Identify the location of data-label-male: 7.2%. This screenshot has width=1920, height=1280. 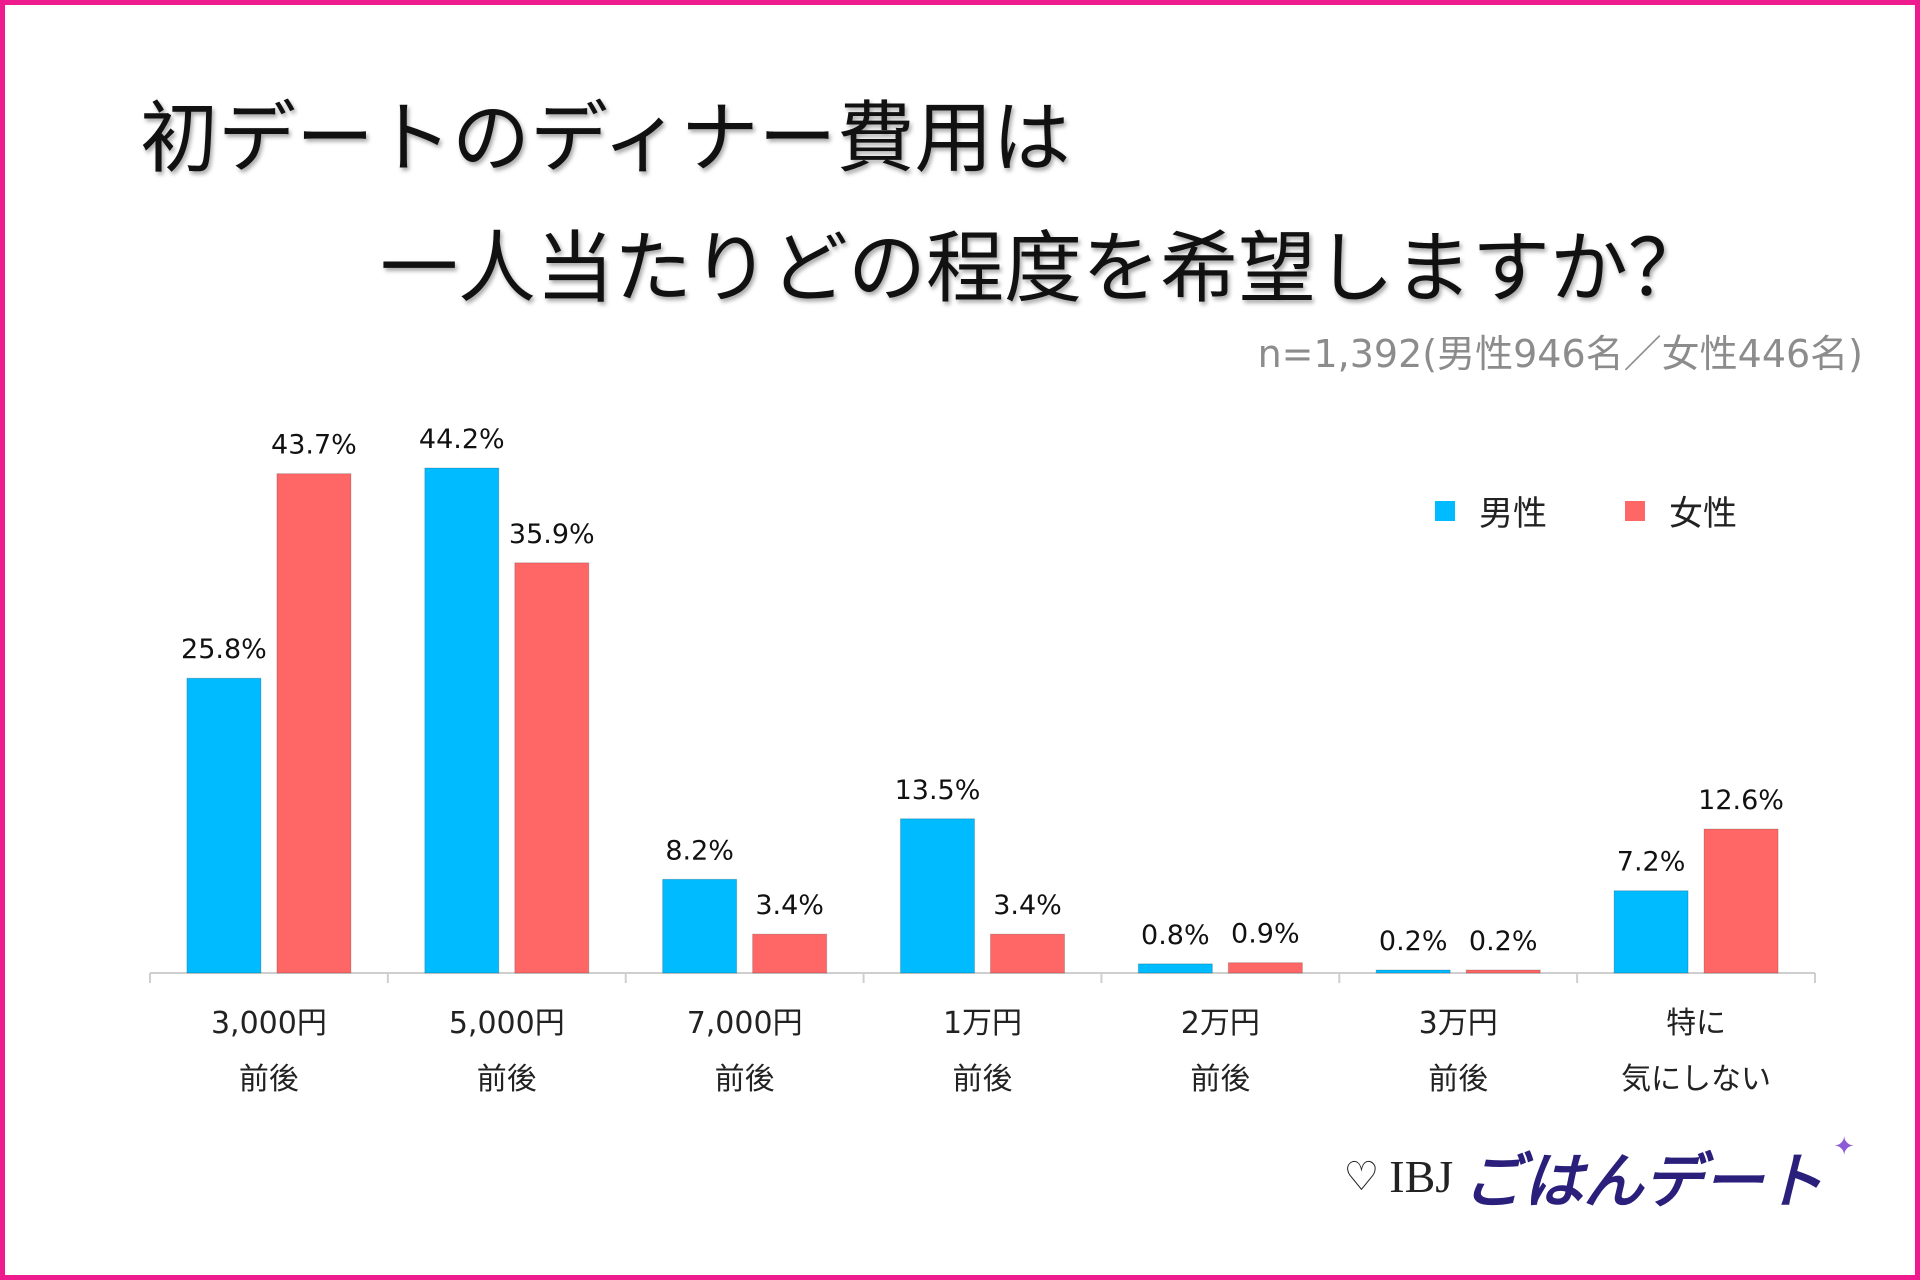
(1651, 862).